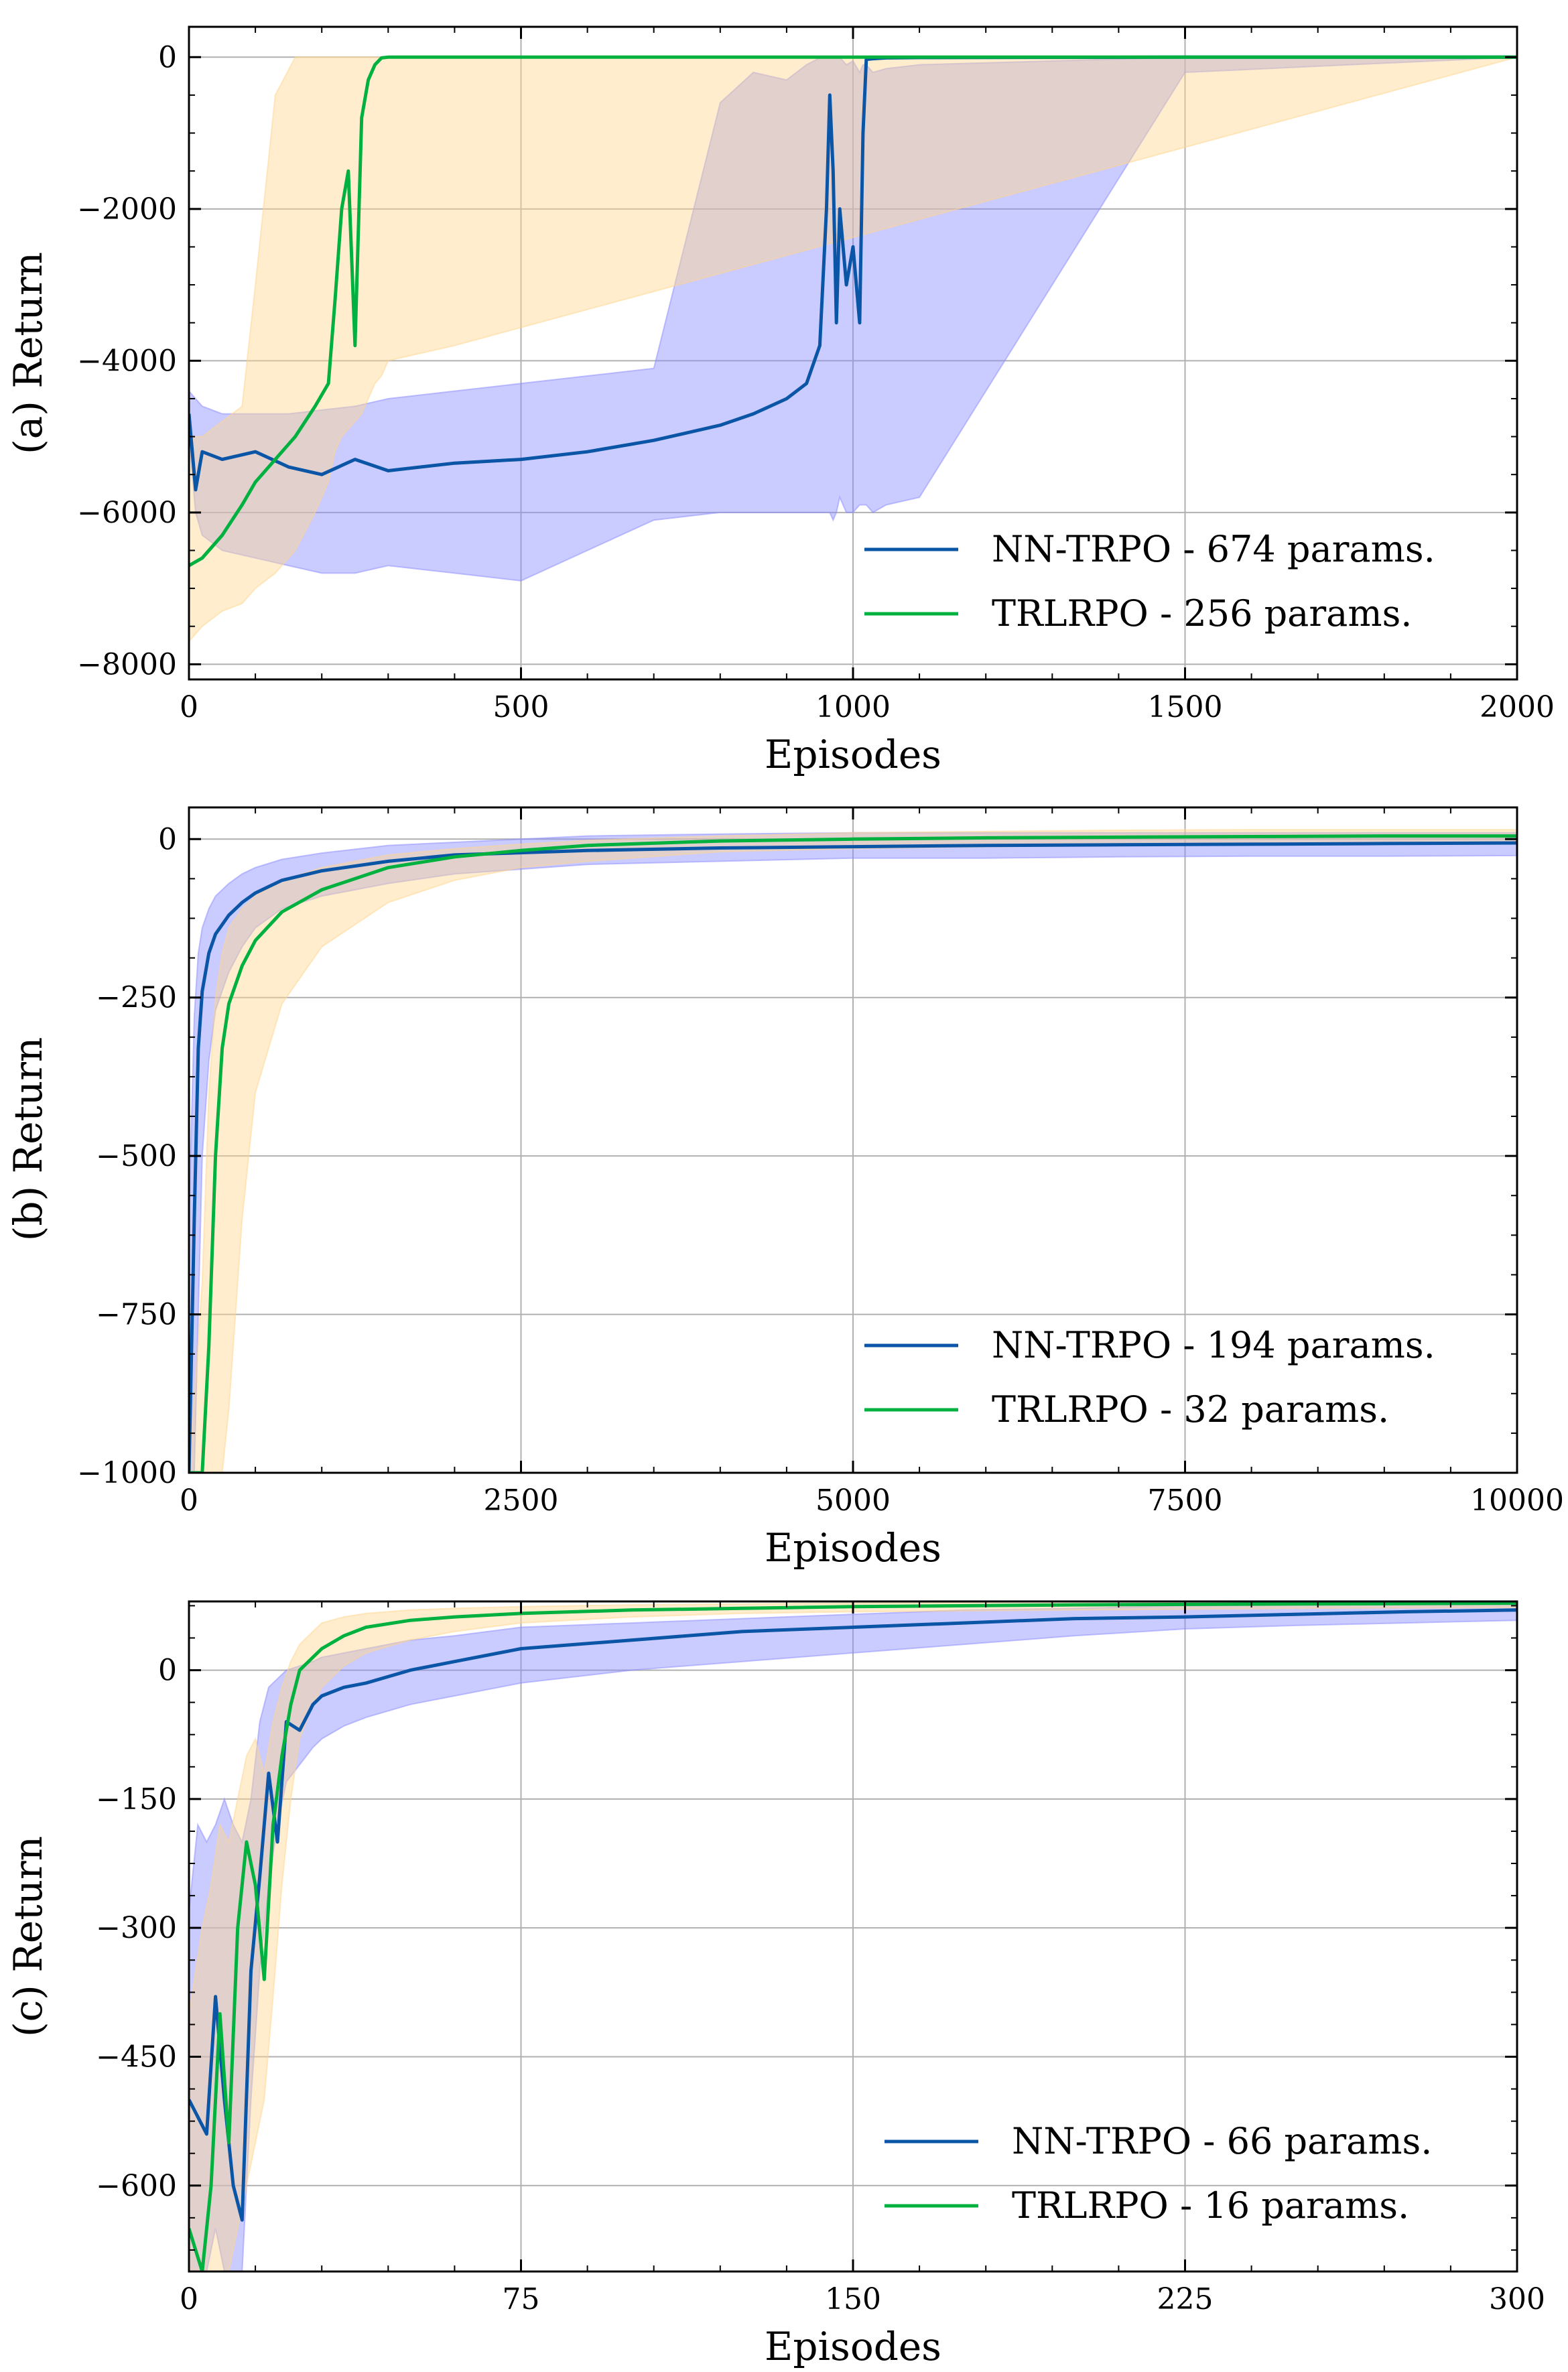  I want to click on y-axis-label: (b) Return, so click(28, 1139).